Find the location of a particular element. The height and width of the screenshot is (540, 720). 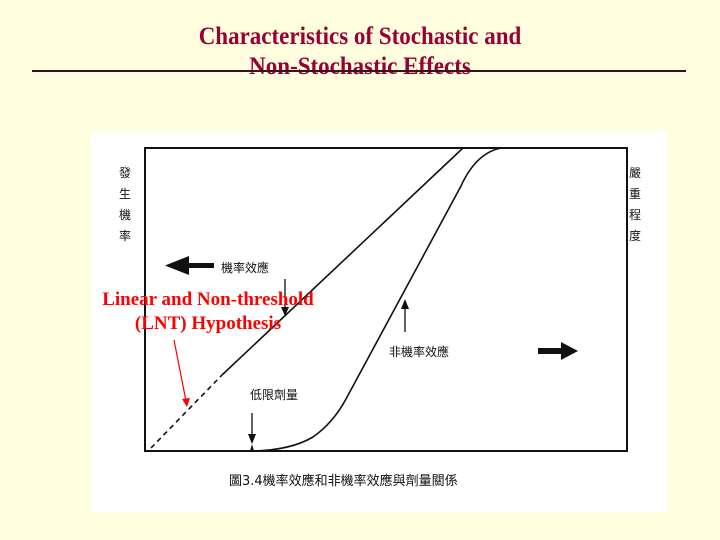

threshold-dose-label: 低限劑量 is located at coordinates (274, 394).